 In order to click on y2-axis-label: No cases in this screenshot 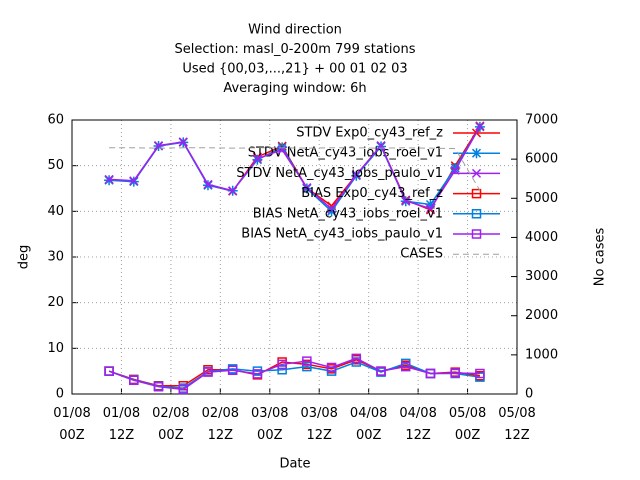, I will do `click(600, 257)`.